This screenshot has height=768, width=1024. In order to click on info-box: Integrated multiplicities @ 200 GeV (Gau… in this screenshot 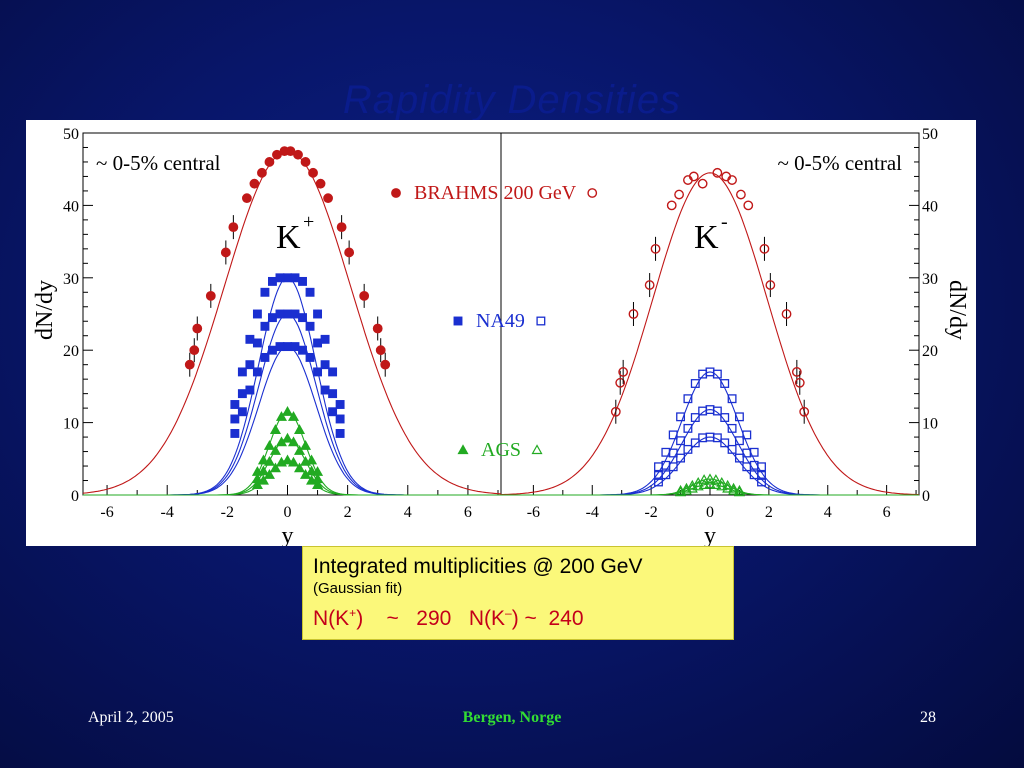, I will do `click(518, 593)`.